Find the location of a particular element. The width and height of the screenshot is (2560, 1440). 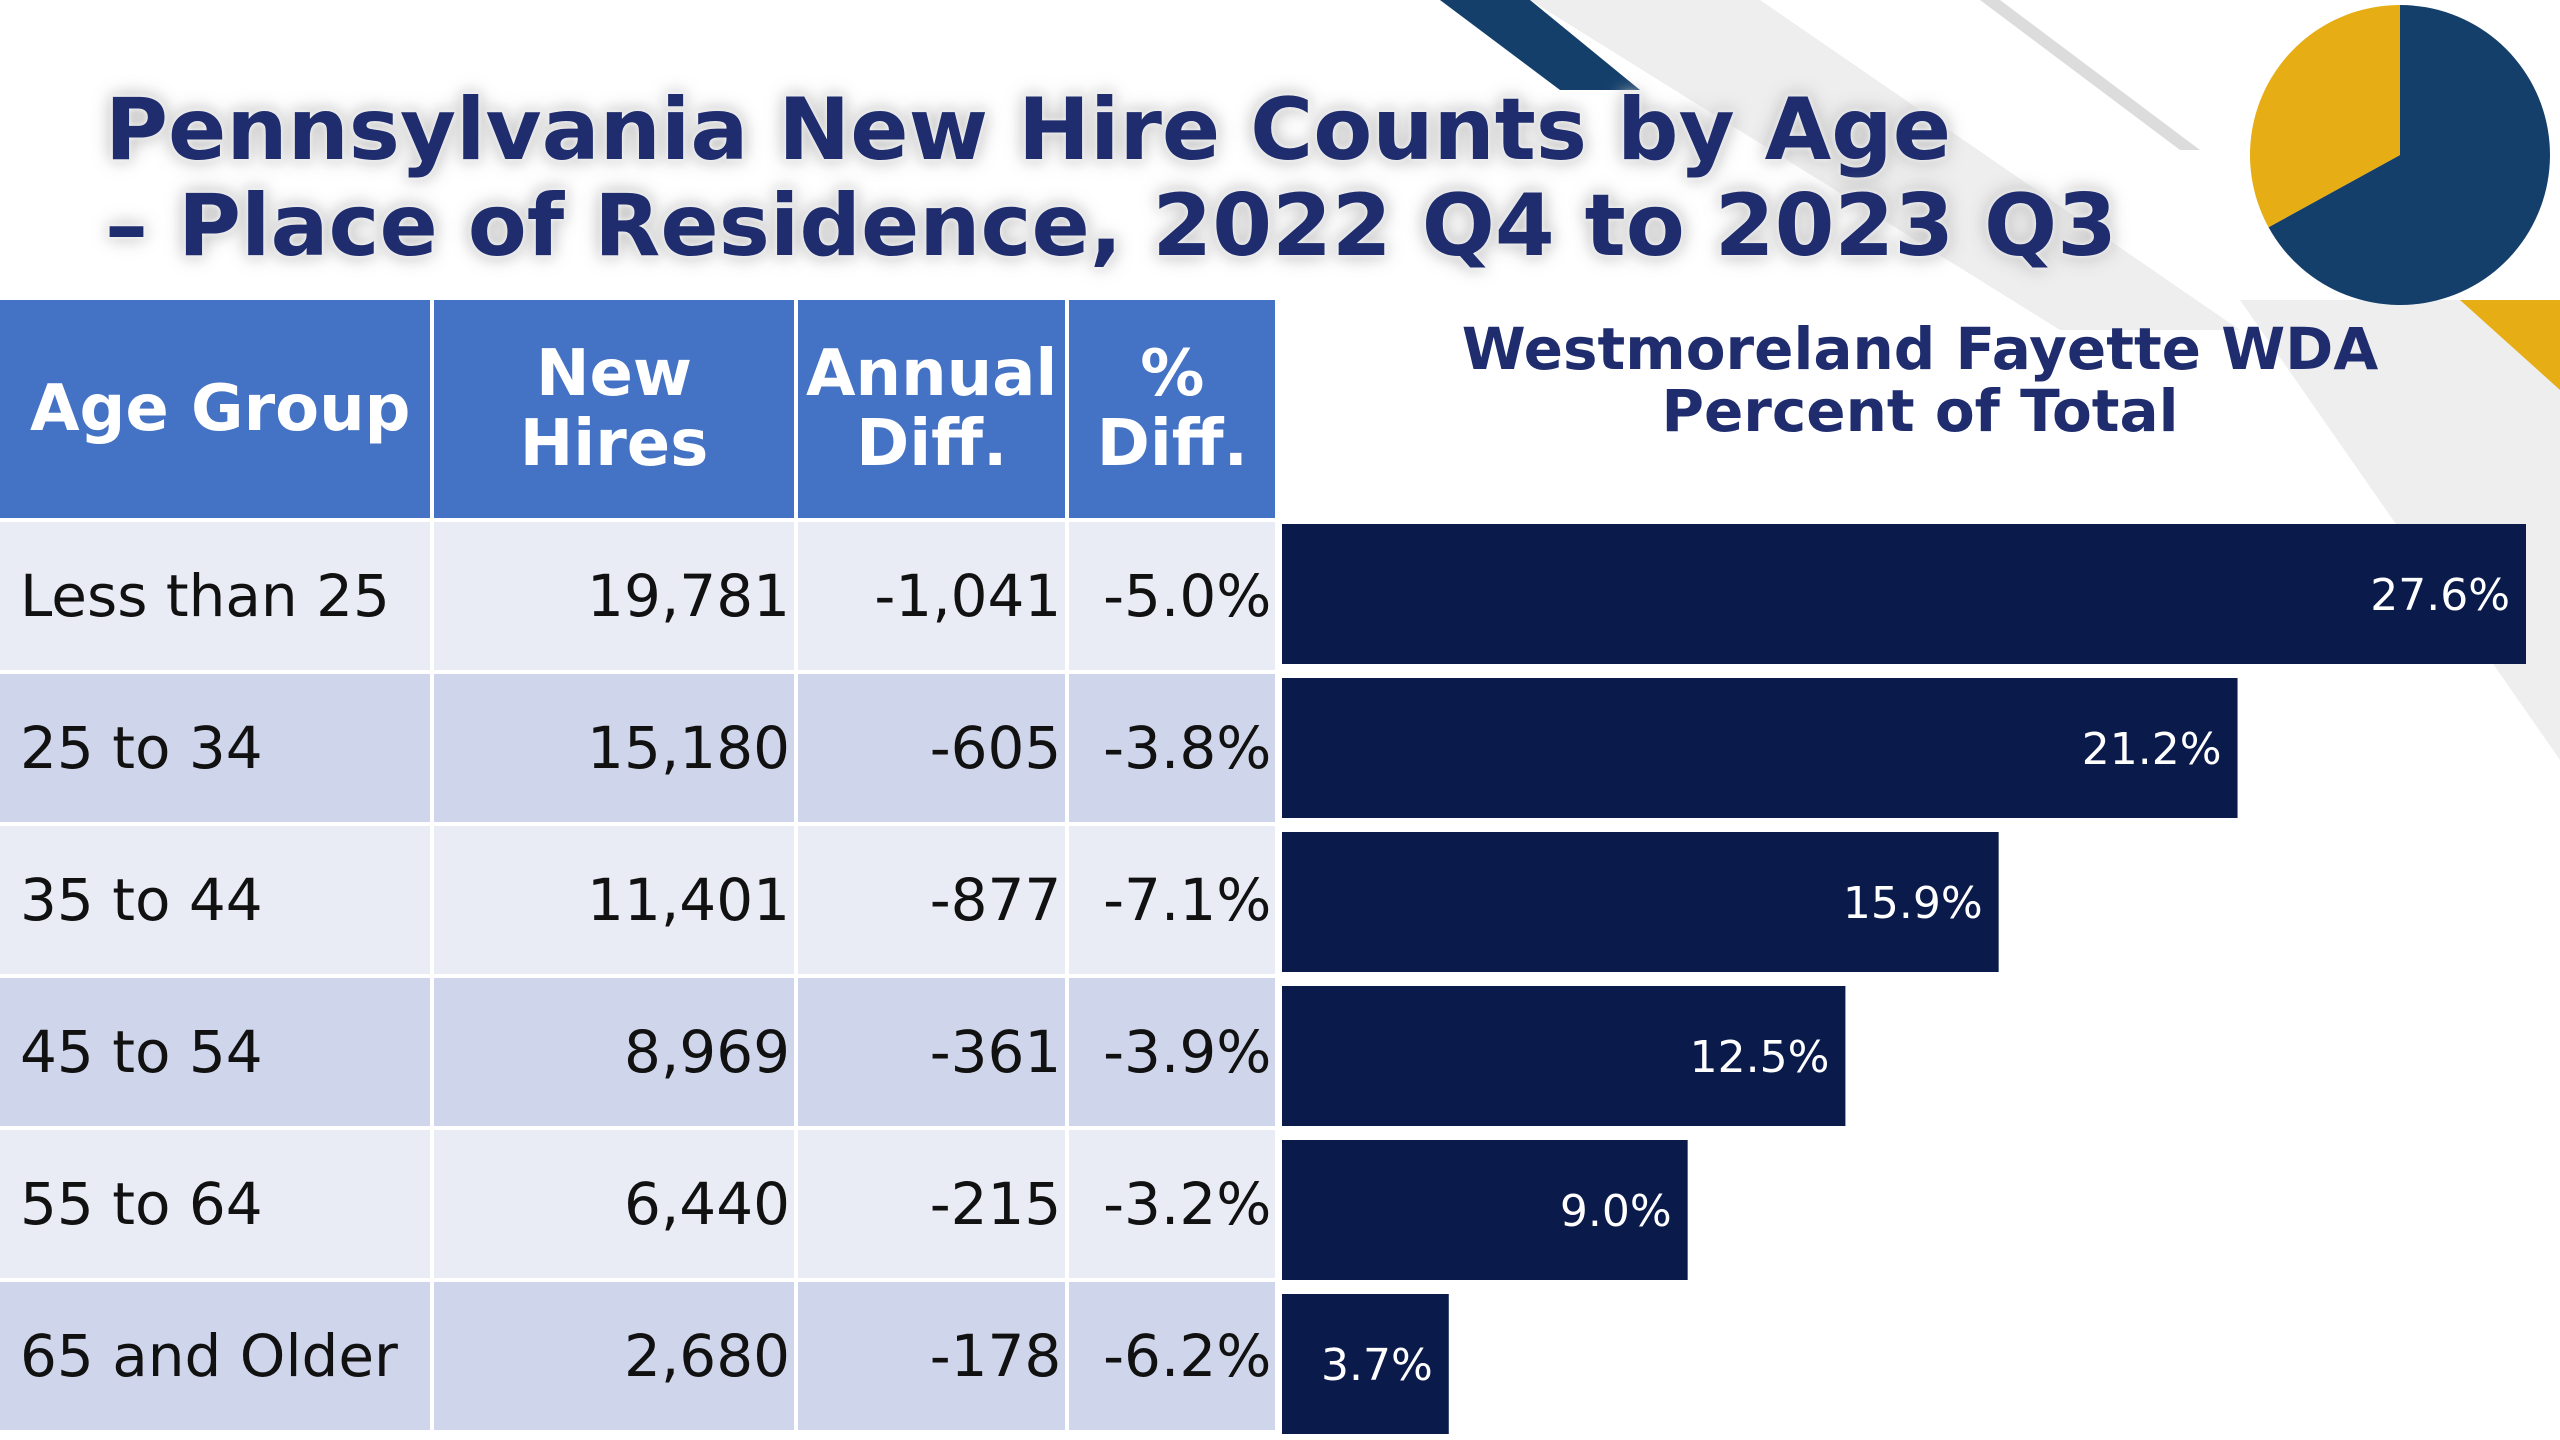

cell-pct-diff: -3.8% is located at coordinates (1174, 746).